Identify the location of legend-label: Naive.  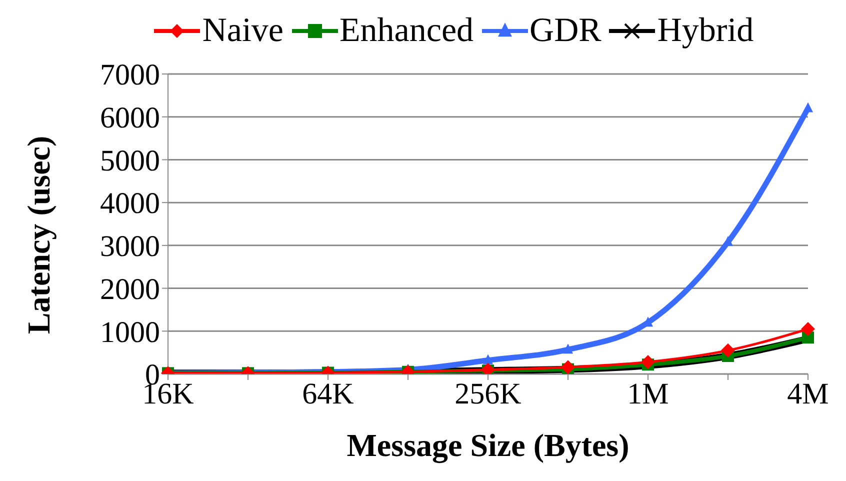
(243, 31).